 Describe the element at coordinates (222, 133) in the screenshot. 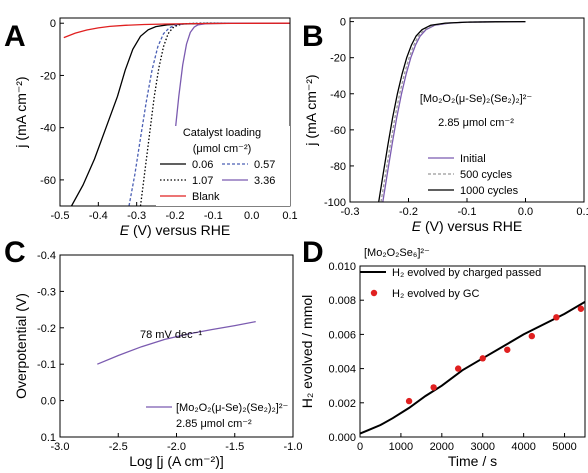

I see `legend-title: Catalyst loading` at that location.